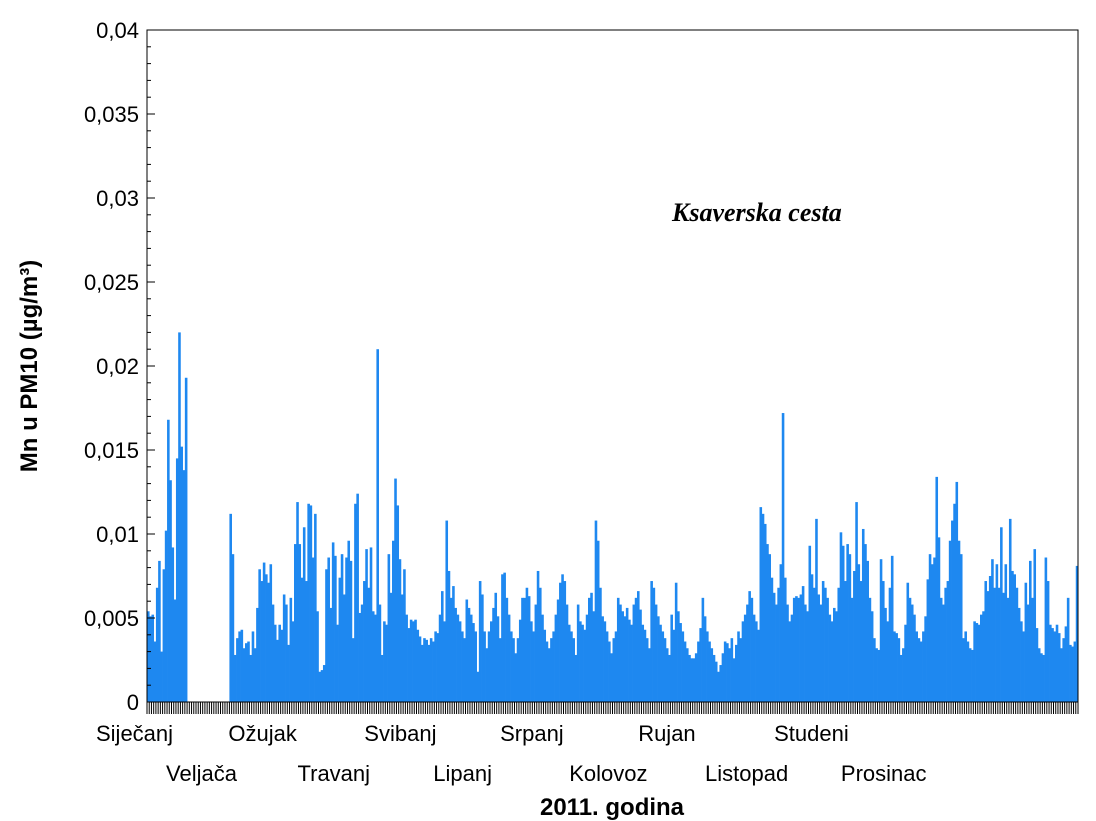 The image size is (1096, 821). I want to click on y-tick-label: 0,005, so click(111, 618).